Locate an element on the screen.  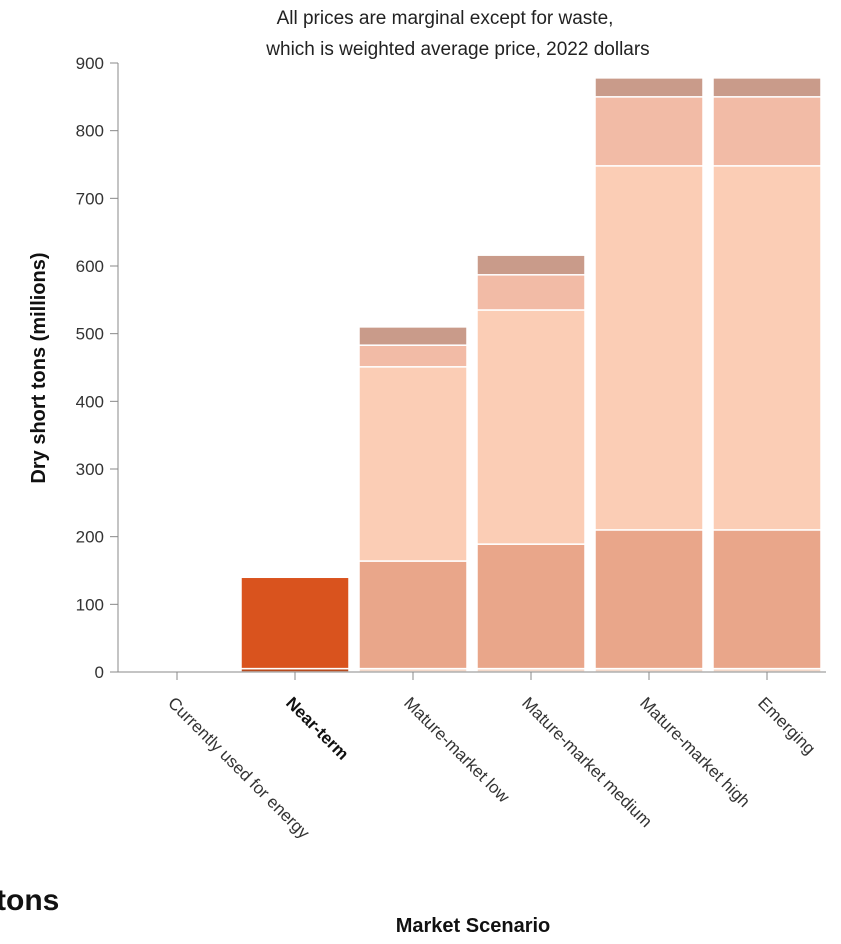
y-tick-label: 600 is located at coordinates (90, 266).